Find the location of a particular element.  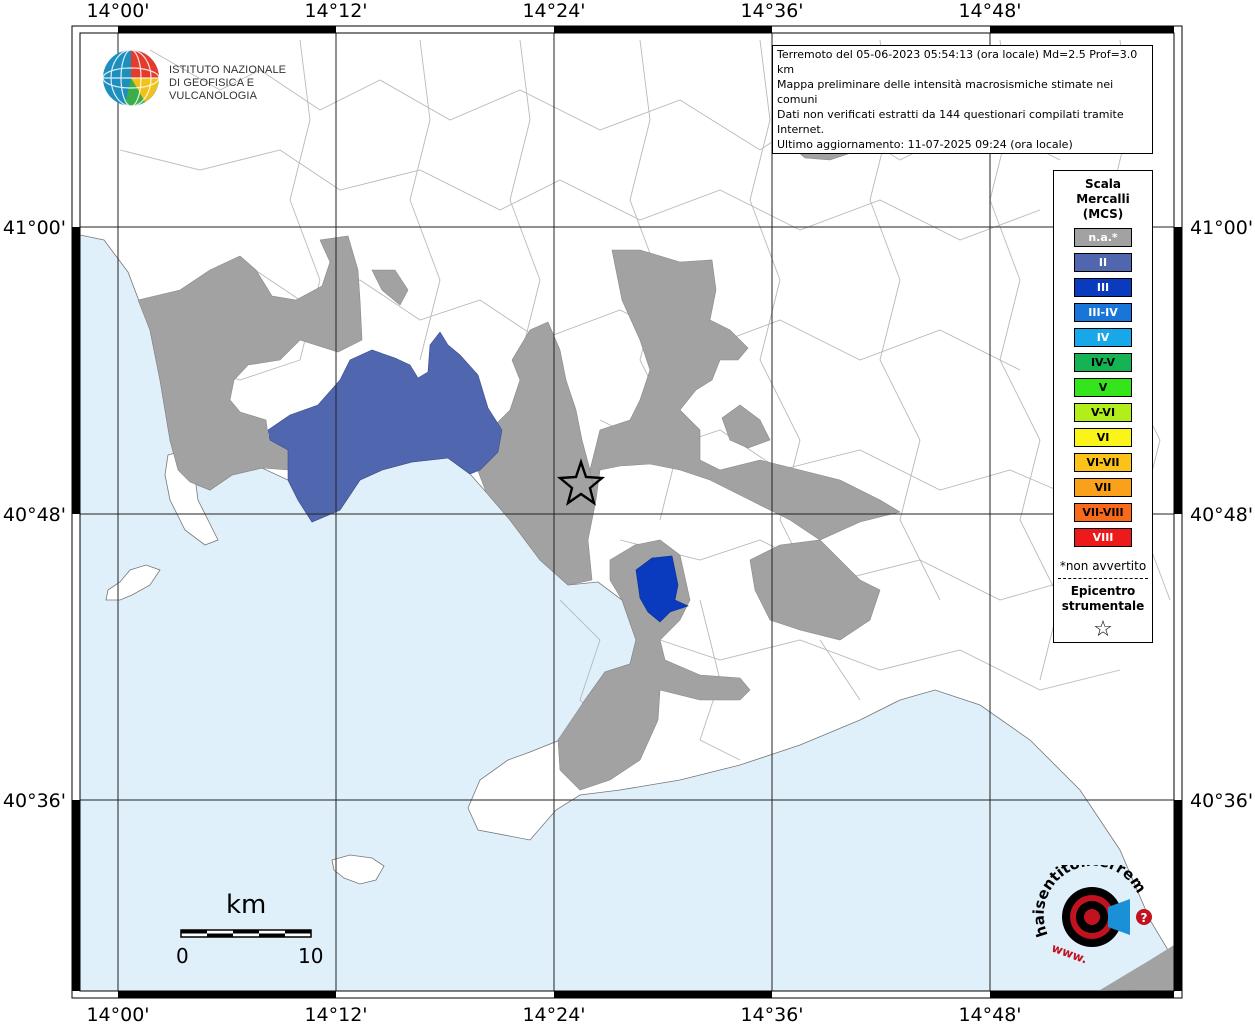

legend-swatch: VI-VII is located at coordinates (1103, 462).